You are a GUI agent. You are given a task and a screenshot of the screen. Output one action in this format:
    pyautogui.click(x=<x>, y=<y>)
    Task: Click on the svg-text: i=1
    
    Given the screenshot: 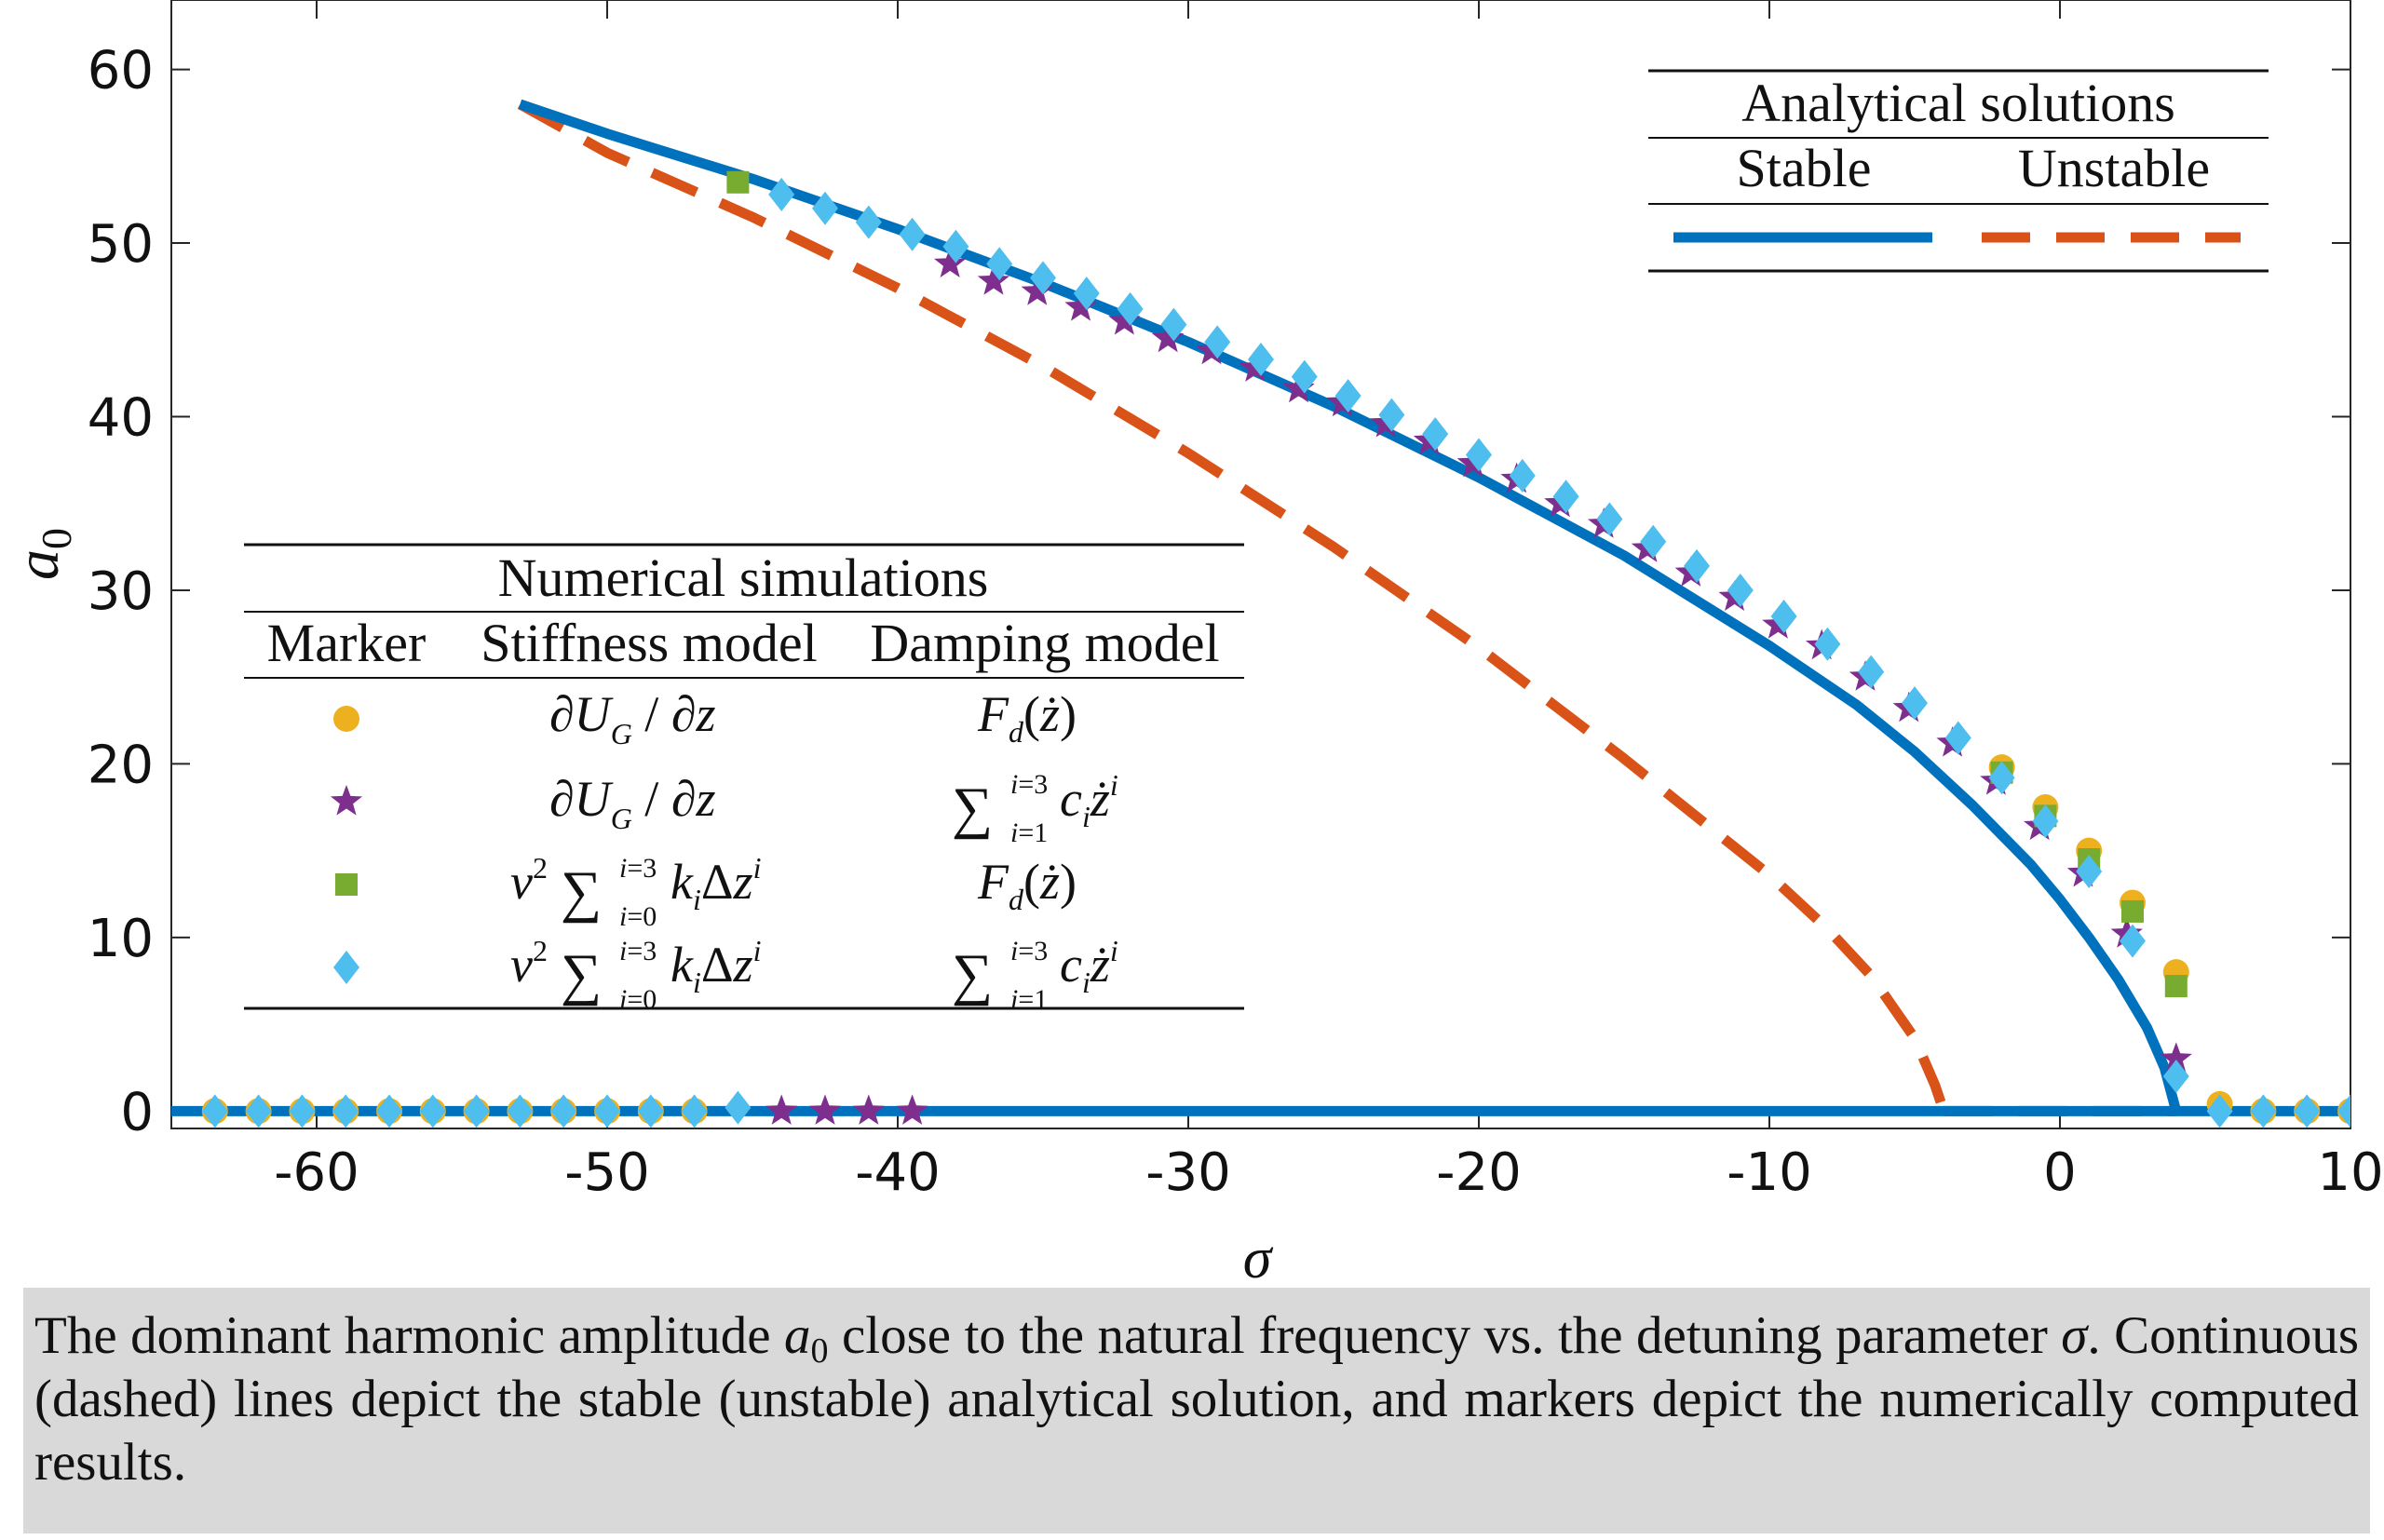 What is the action you would take?
    pyautogui.click(x=1029, y=1000)
    